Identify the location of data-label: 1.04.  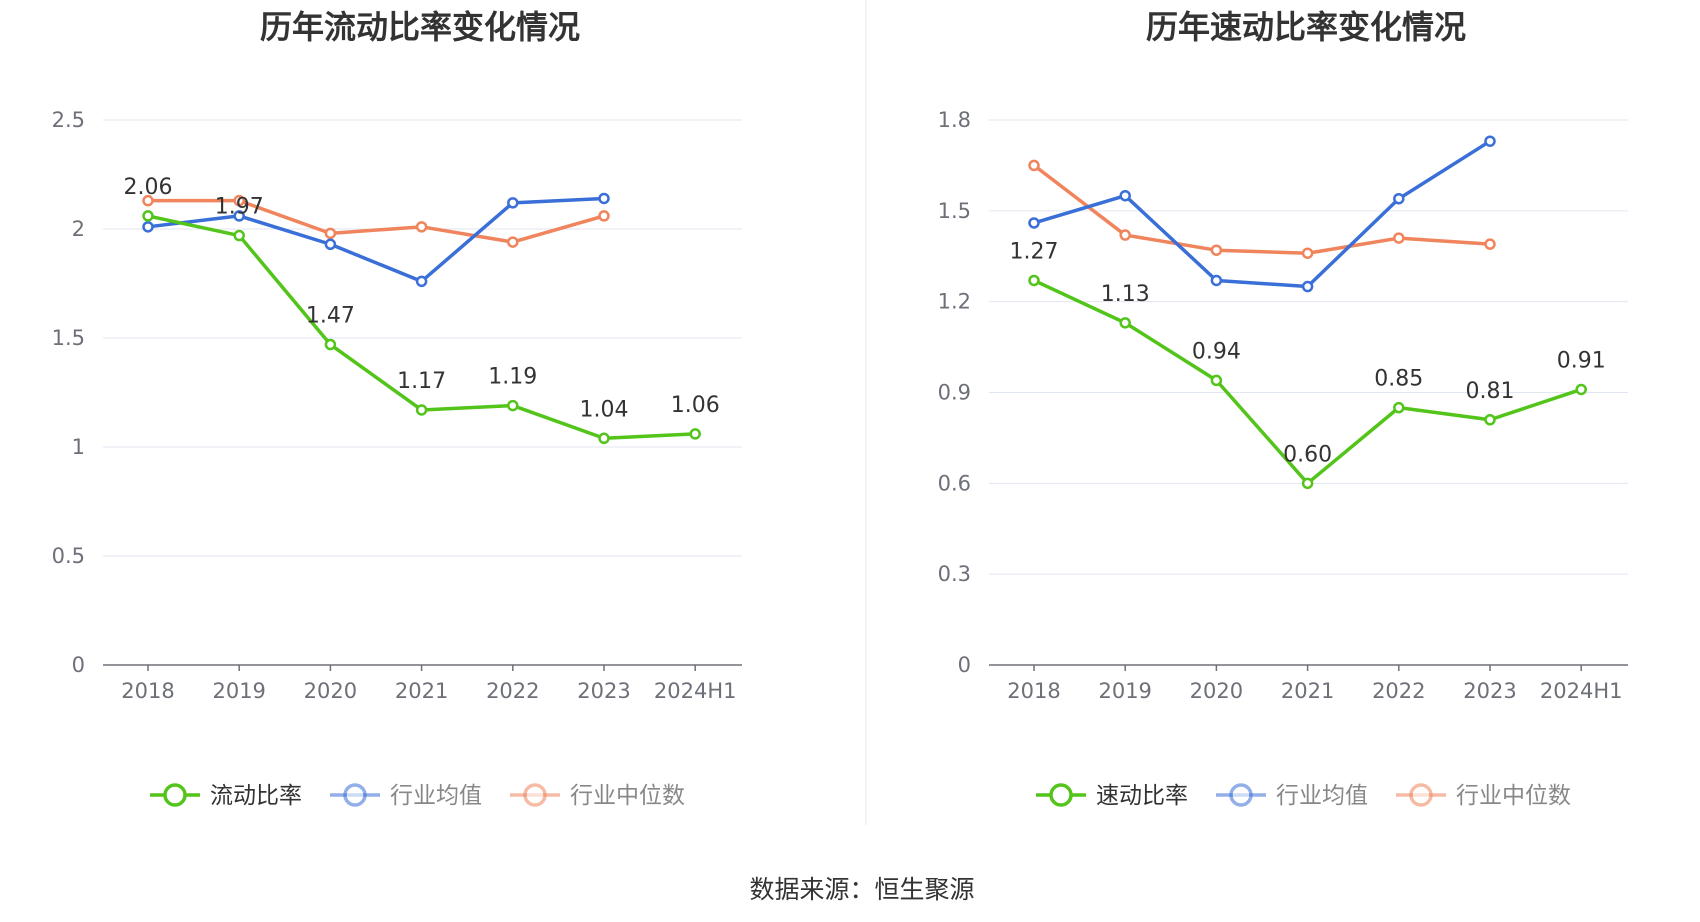
(604, 409).